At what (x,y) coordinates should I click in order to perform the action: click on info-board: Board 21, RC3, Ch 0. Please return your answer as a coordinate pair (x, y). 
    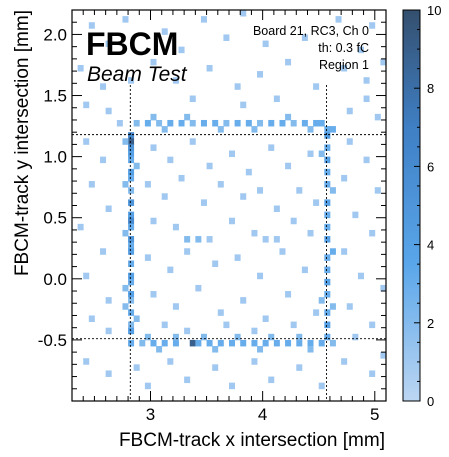
    Looking at the image, I should click on (311, 31).